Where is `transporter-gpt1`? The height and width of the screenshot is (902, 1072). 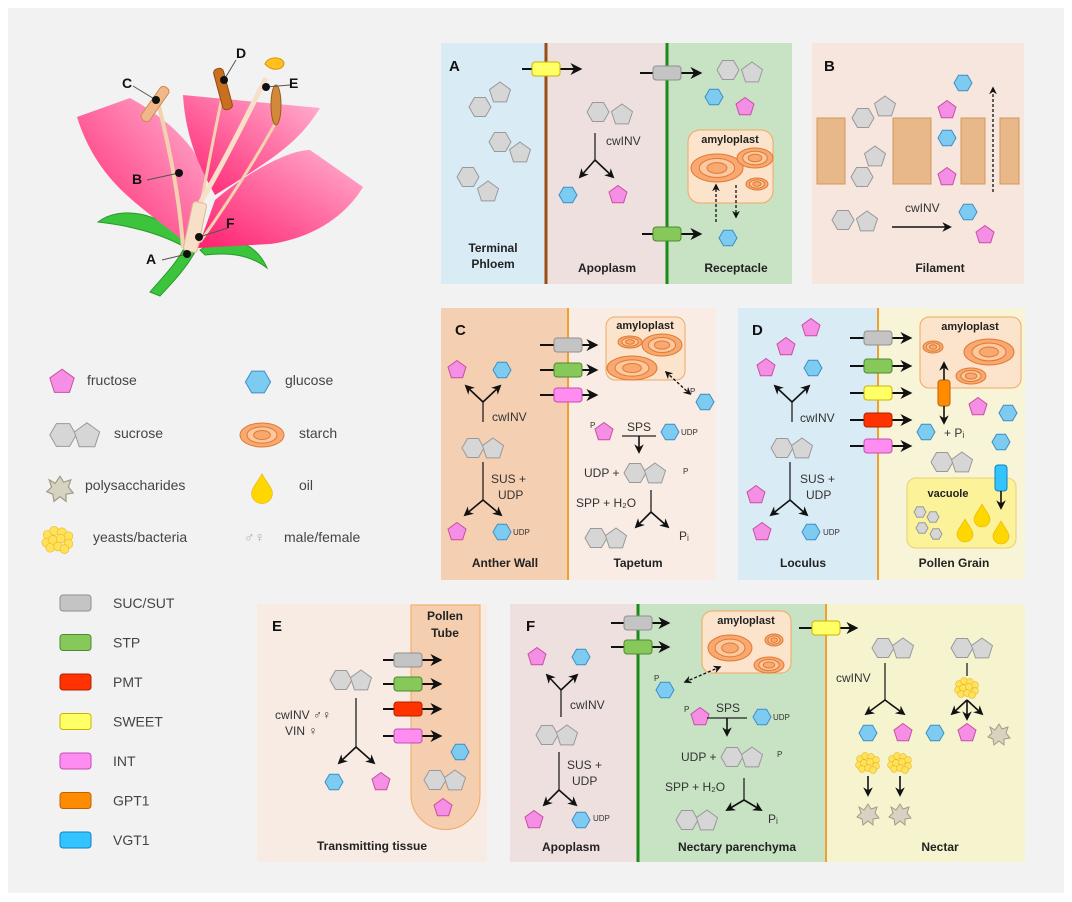
transporter-gpt1 is located at coordinates (944, 393).